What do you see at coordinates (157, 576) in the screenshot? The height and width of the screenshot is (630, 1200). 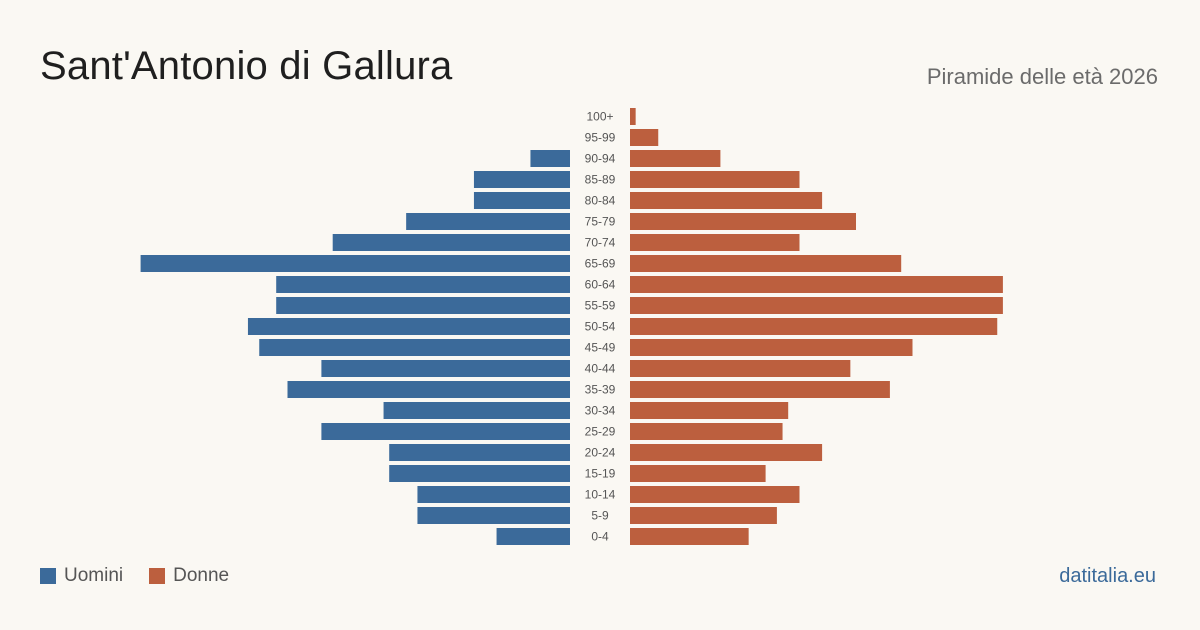 I see `legend-swatch-female` at bounding box center [157, 576].